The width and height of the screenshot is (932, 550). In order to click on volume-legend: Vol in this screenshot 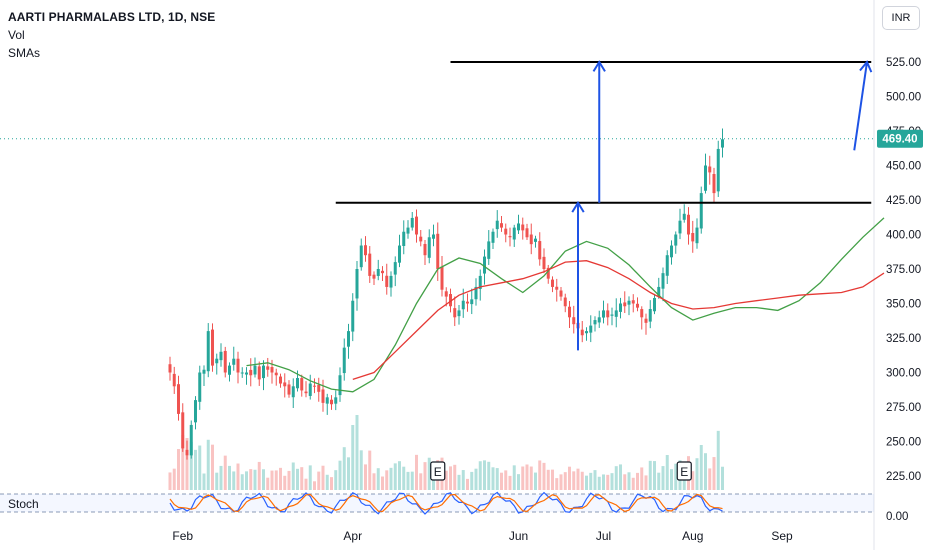, I will do `click(16, 35)`.